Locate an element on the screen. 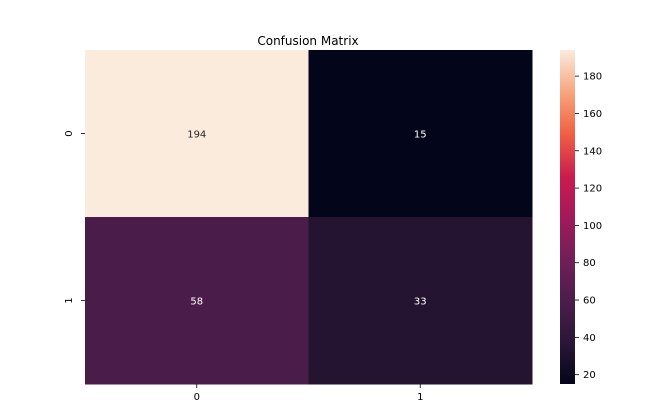 The width and height of the screenshot is (658, 413). colorbar-tick-label: 60 is located at coordinates (589, 301).